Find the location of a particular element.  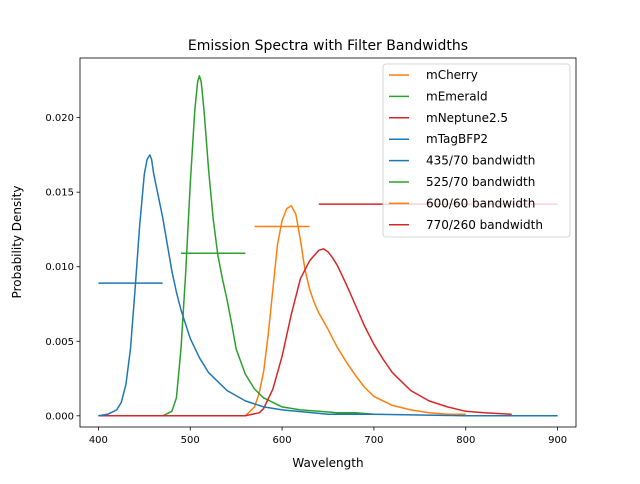

legend-label: 600/60 bandwidth is located at coordinates (480, 203).